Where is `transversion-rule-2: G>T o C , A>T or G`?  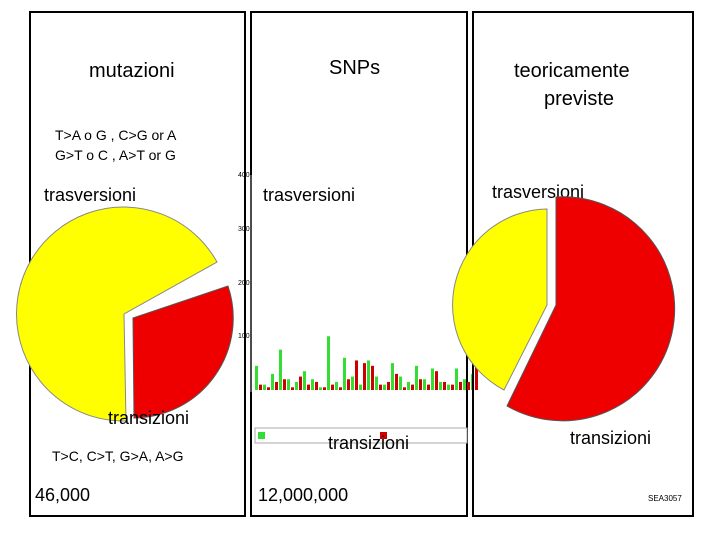
transversion-rule-2: G>T o C , A>T or G is located at coordinates (115, 155).